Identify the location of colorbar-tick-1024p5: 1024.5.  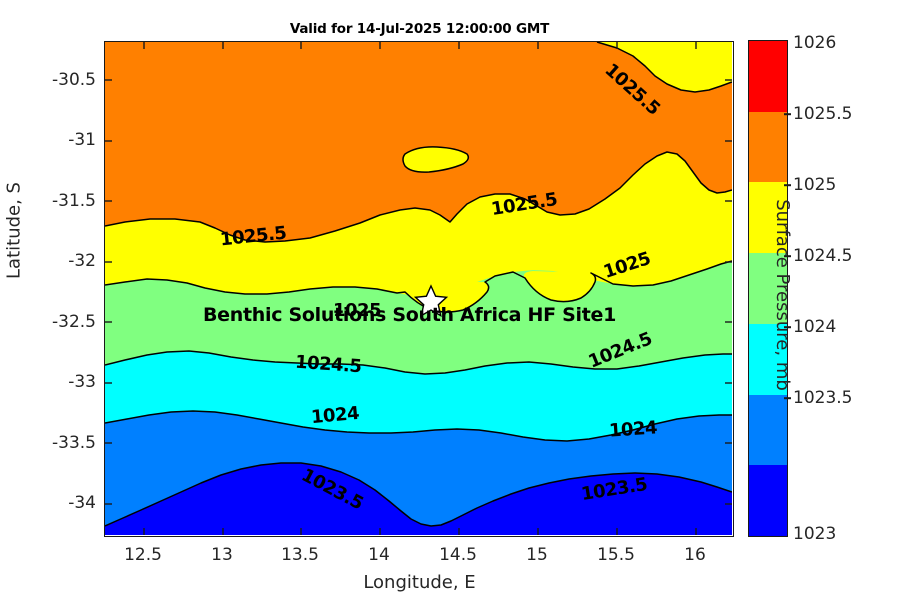
(818, 256).